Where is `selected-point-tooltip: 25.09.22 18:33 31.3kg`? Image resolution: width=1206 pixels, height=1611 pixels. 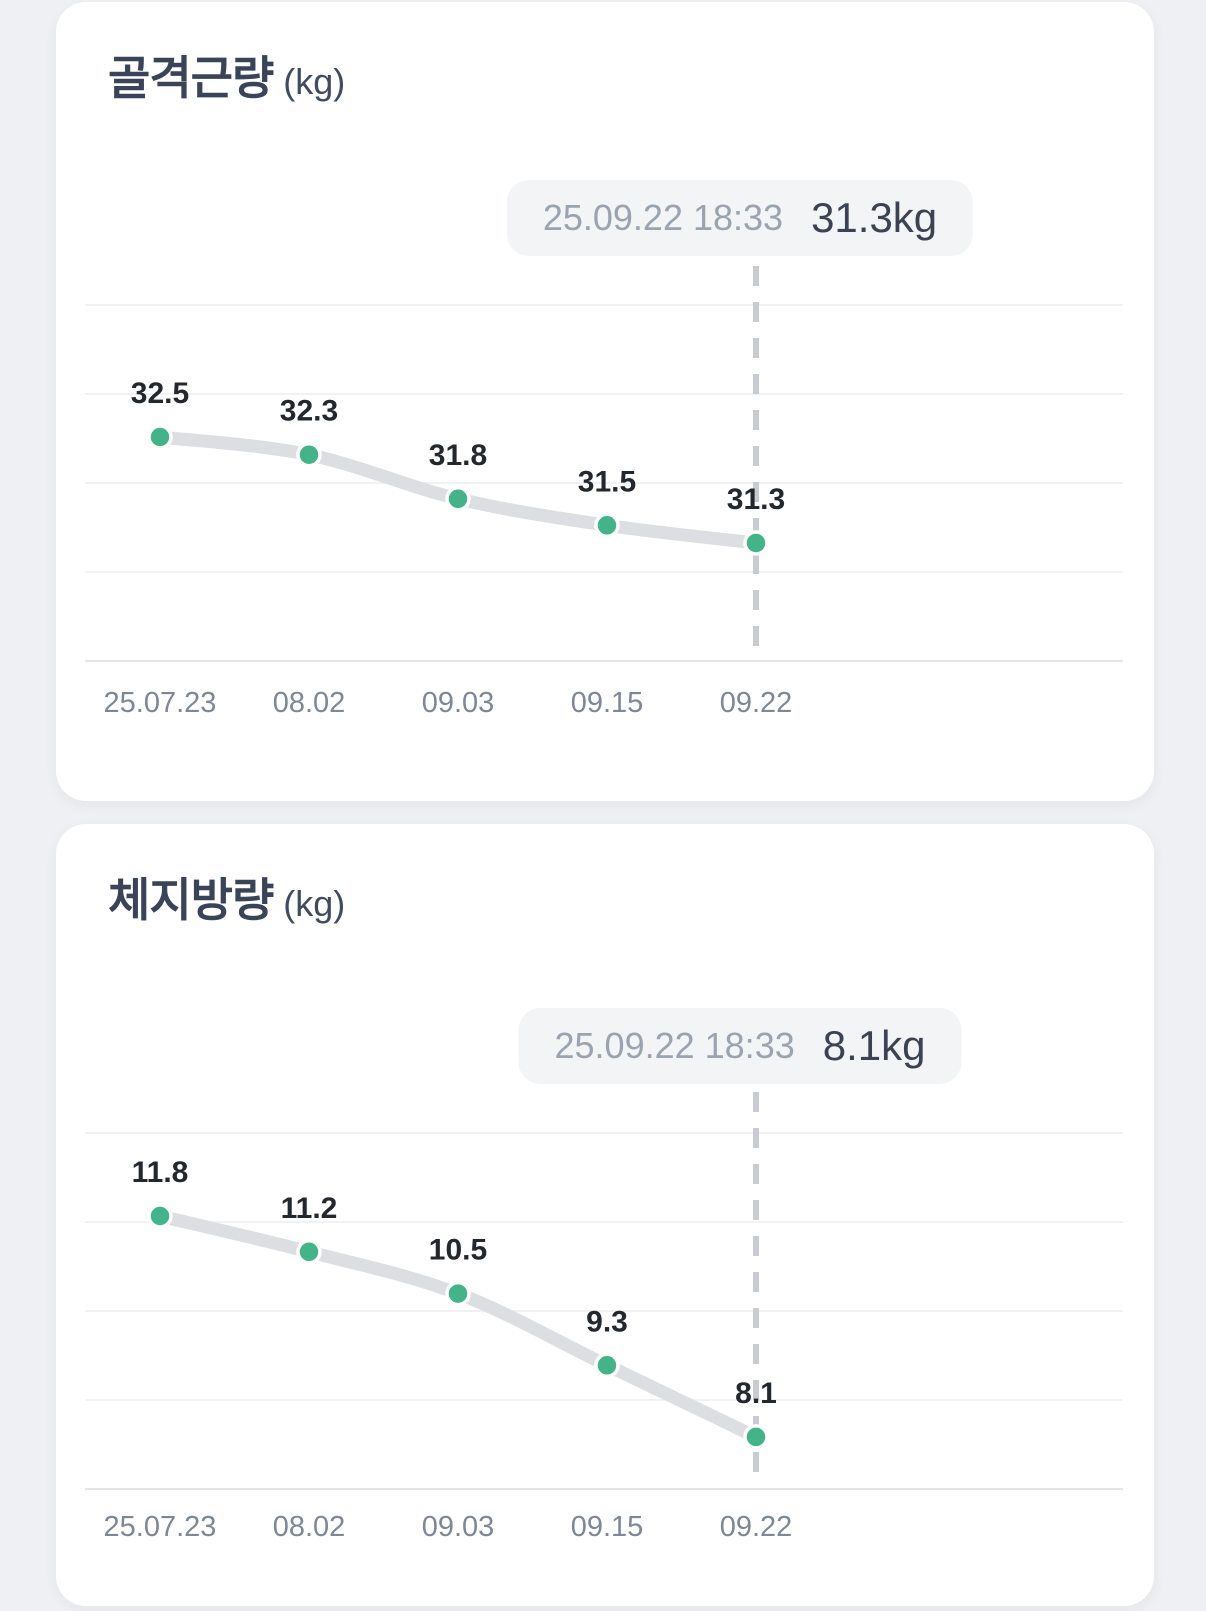
selected-point-tooltip: 25.09.22 18:33 31.3kg is located at coordinates (740, 218).